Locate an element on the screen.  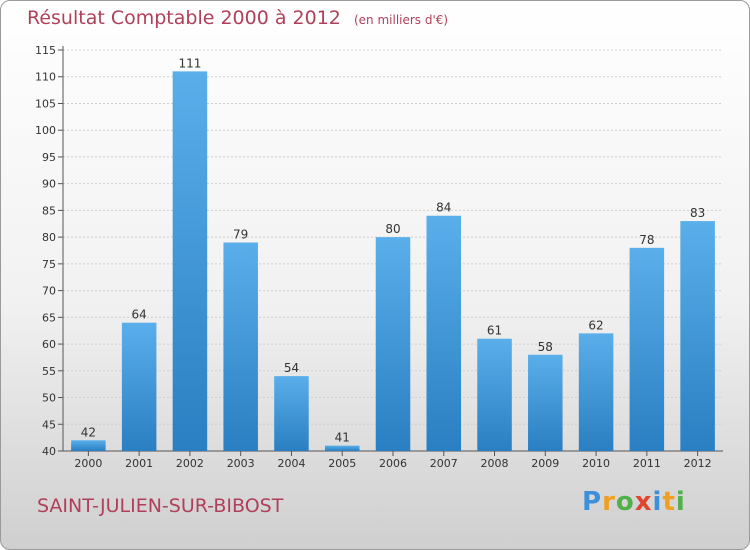
x-tick-label: 2003 is located at coordinates (241, 463).